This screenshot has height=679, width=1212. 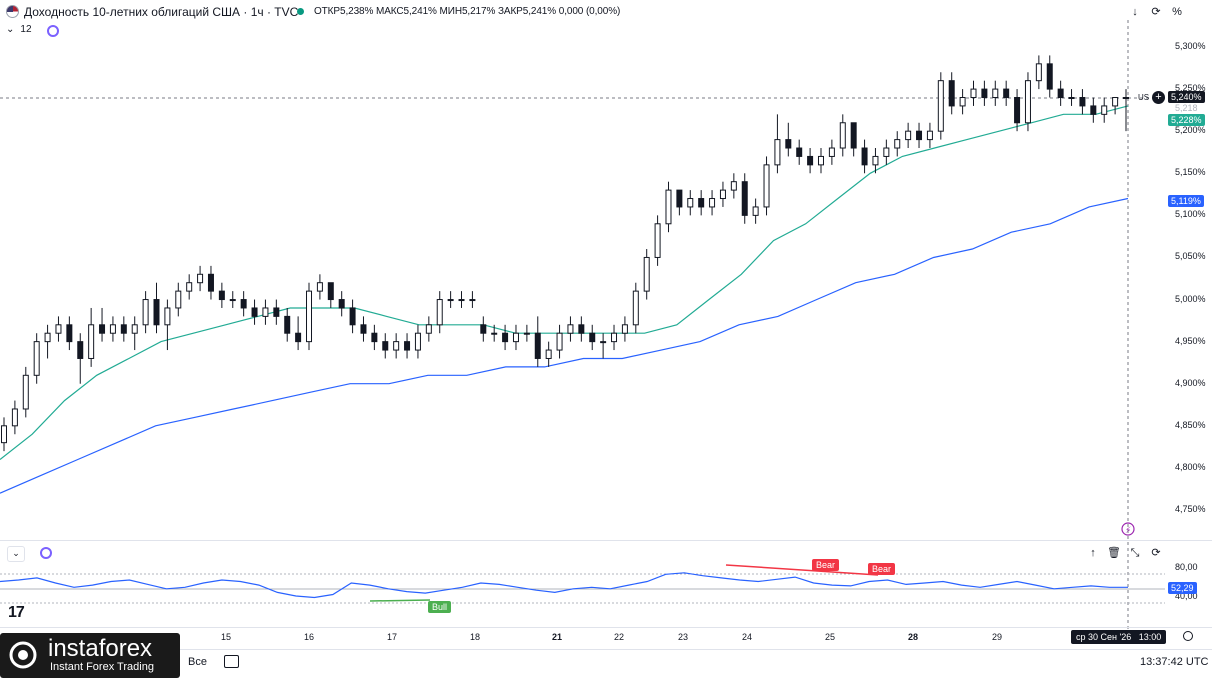 I want to click on symbol-short-label: US, so click(x=1144, y=97).